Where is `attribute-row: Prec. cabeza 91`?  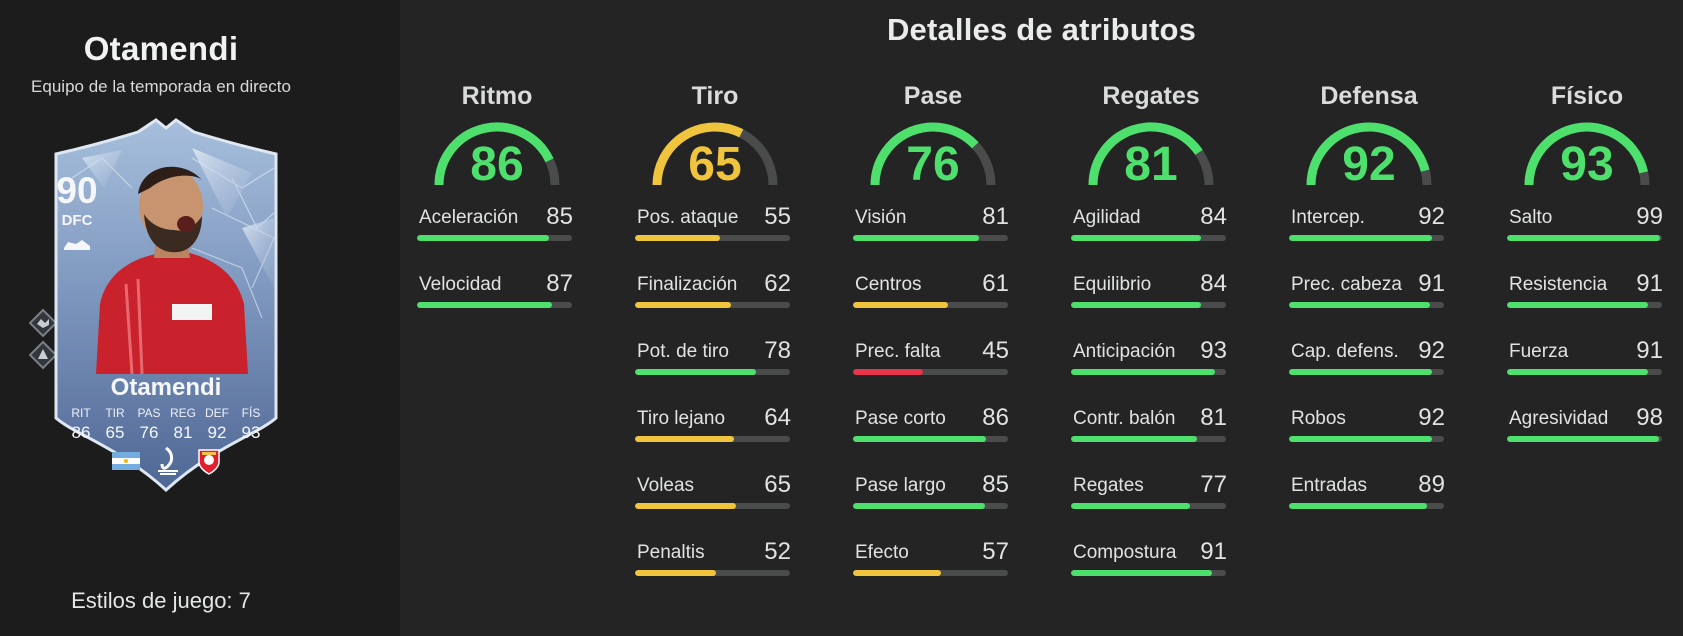
attribute-row: Prec. cabeza 91 is located at coordinates (1369, 301).